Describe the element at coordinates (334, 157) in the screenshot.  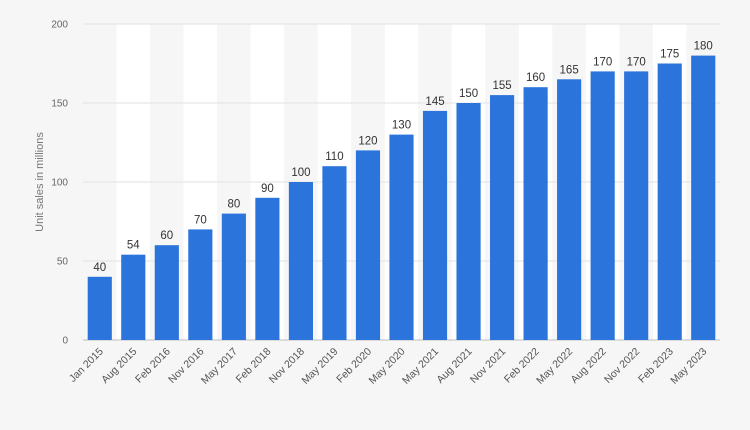
I see `data-label: 110` at that location.